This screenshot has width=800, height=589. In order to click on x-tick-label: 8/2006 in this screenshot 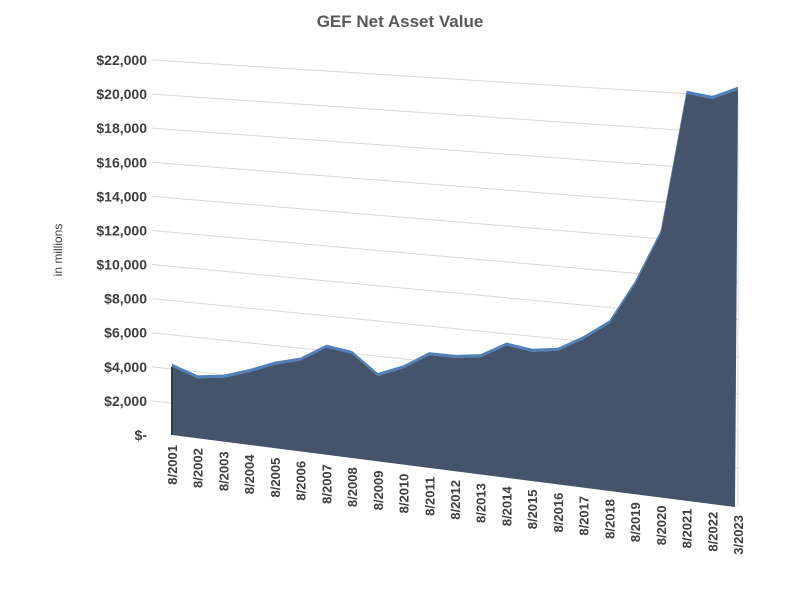, I will do `click(301, 481)`.